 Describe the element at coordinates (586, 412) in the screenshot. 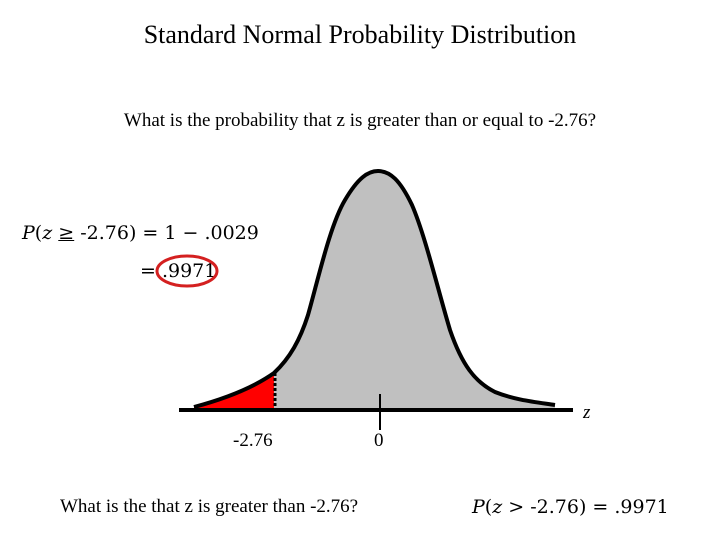

I see `z-axis-label: z` at that location.